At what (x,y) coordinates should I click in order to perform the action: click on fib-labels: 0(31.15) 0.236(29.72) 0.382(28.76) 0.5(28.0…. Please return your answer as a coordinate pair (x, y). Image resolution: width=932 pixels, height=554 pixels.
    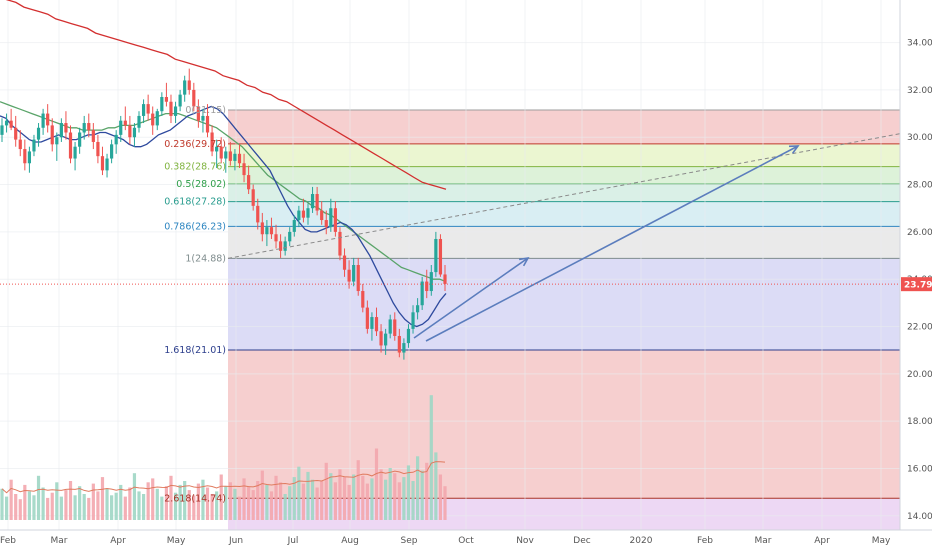
    Looking at the image, I should click on (195, 304).